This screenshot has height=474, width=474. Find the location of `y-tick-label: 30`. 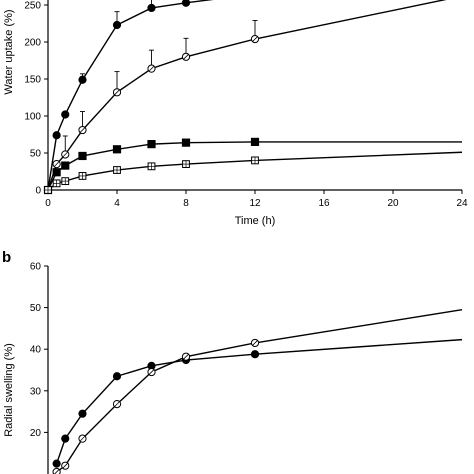

y-tick-label: 30 is located at coordinates (36, 391).